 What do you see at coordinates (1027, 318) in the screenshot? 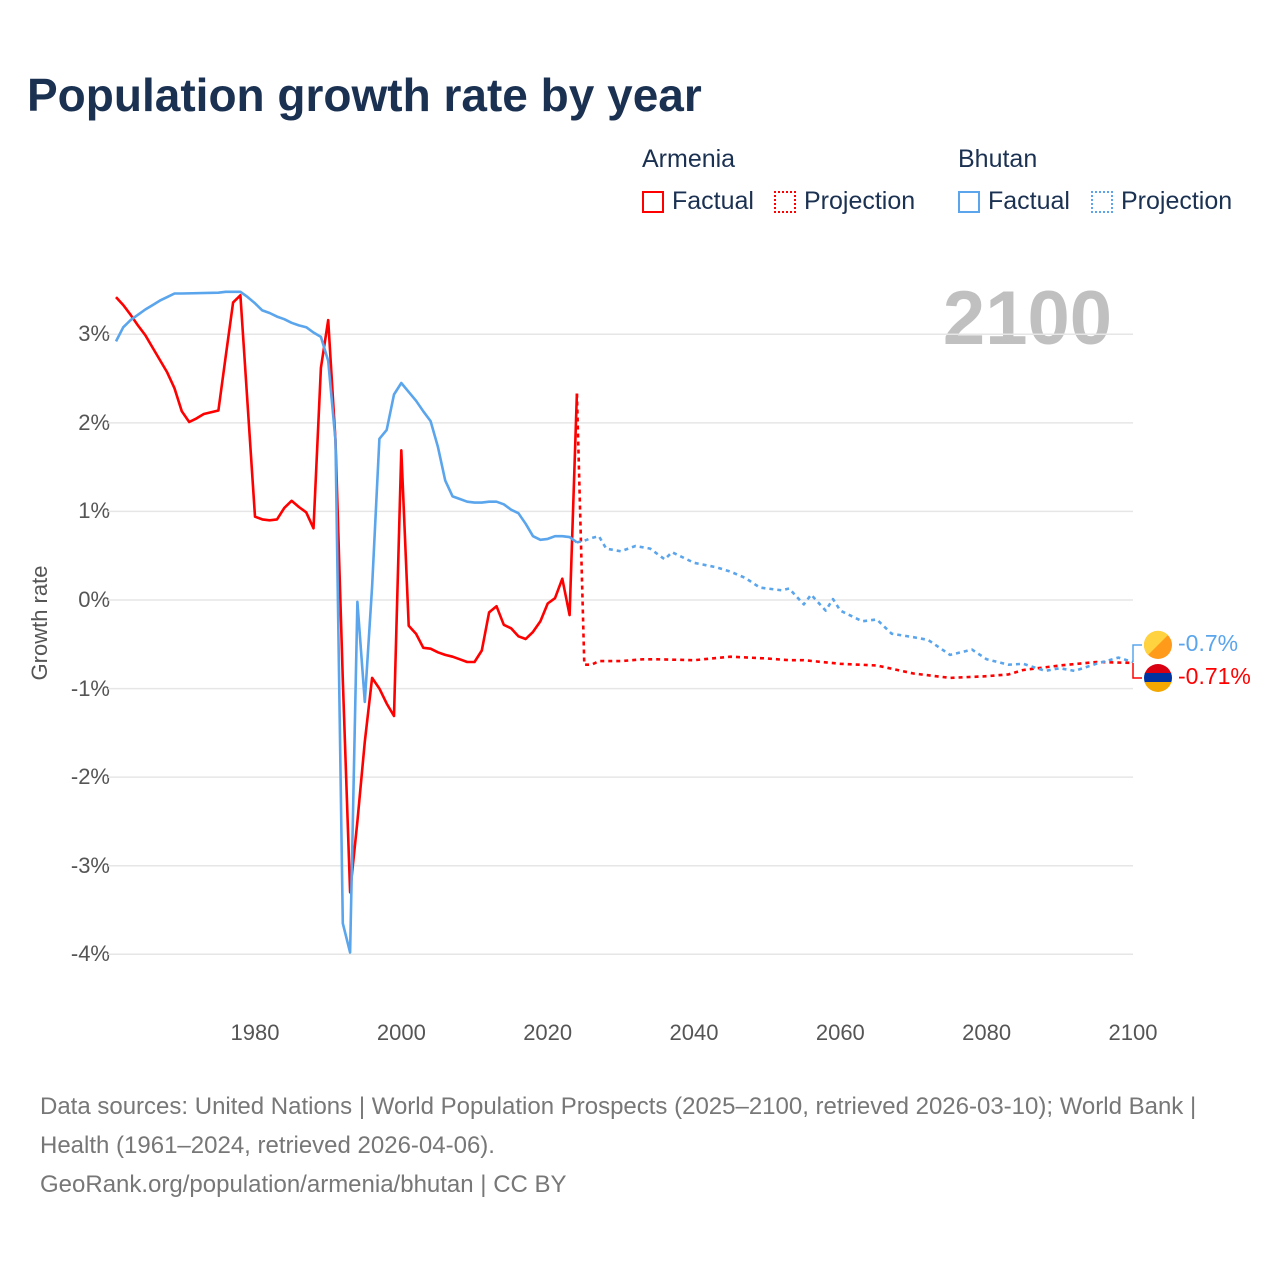
I see `current-year-label: 2100` at bounding box center [1027, 318].